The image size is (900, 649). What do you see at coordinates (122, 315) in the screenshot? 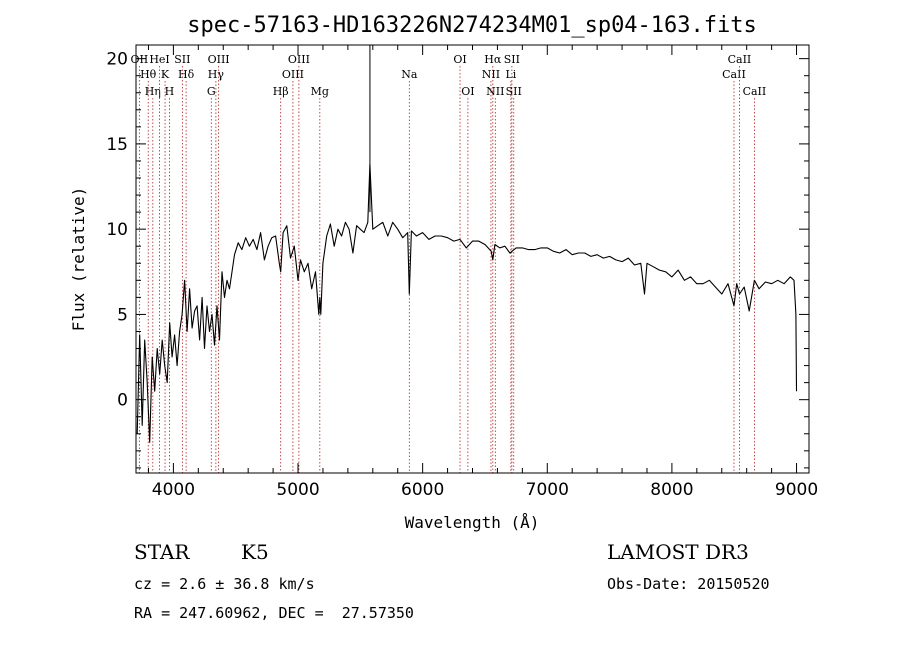
I see `y-tick-label: 5` at bounding box center [122, 315].